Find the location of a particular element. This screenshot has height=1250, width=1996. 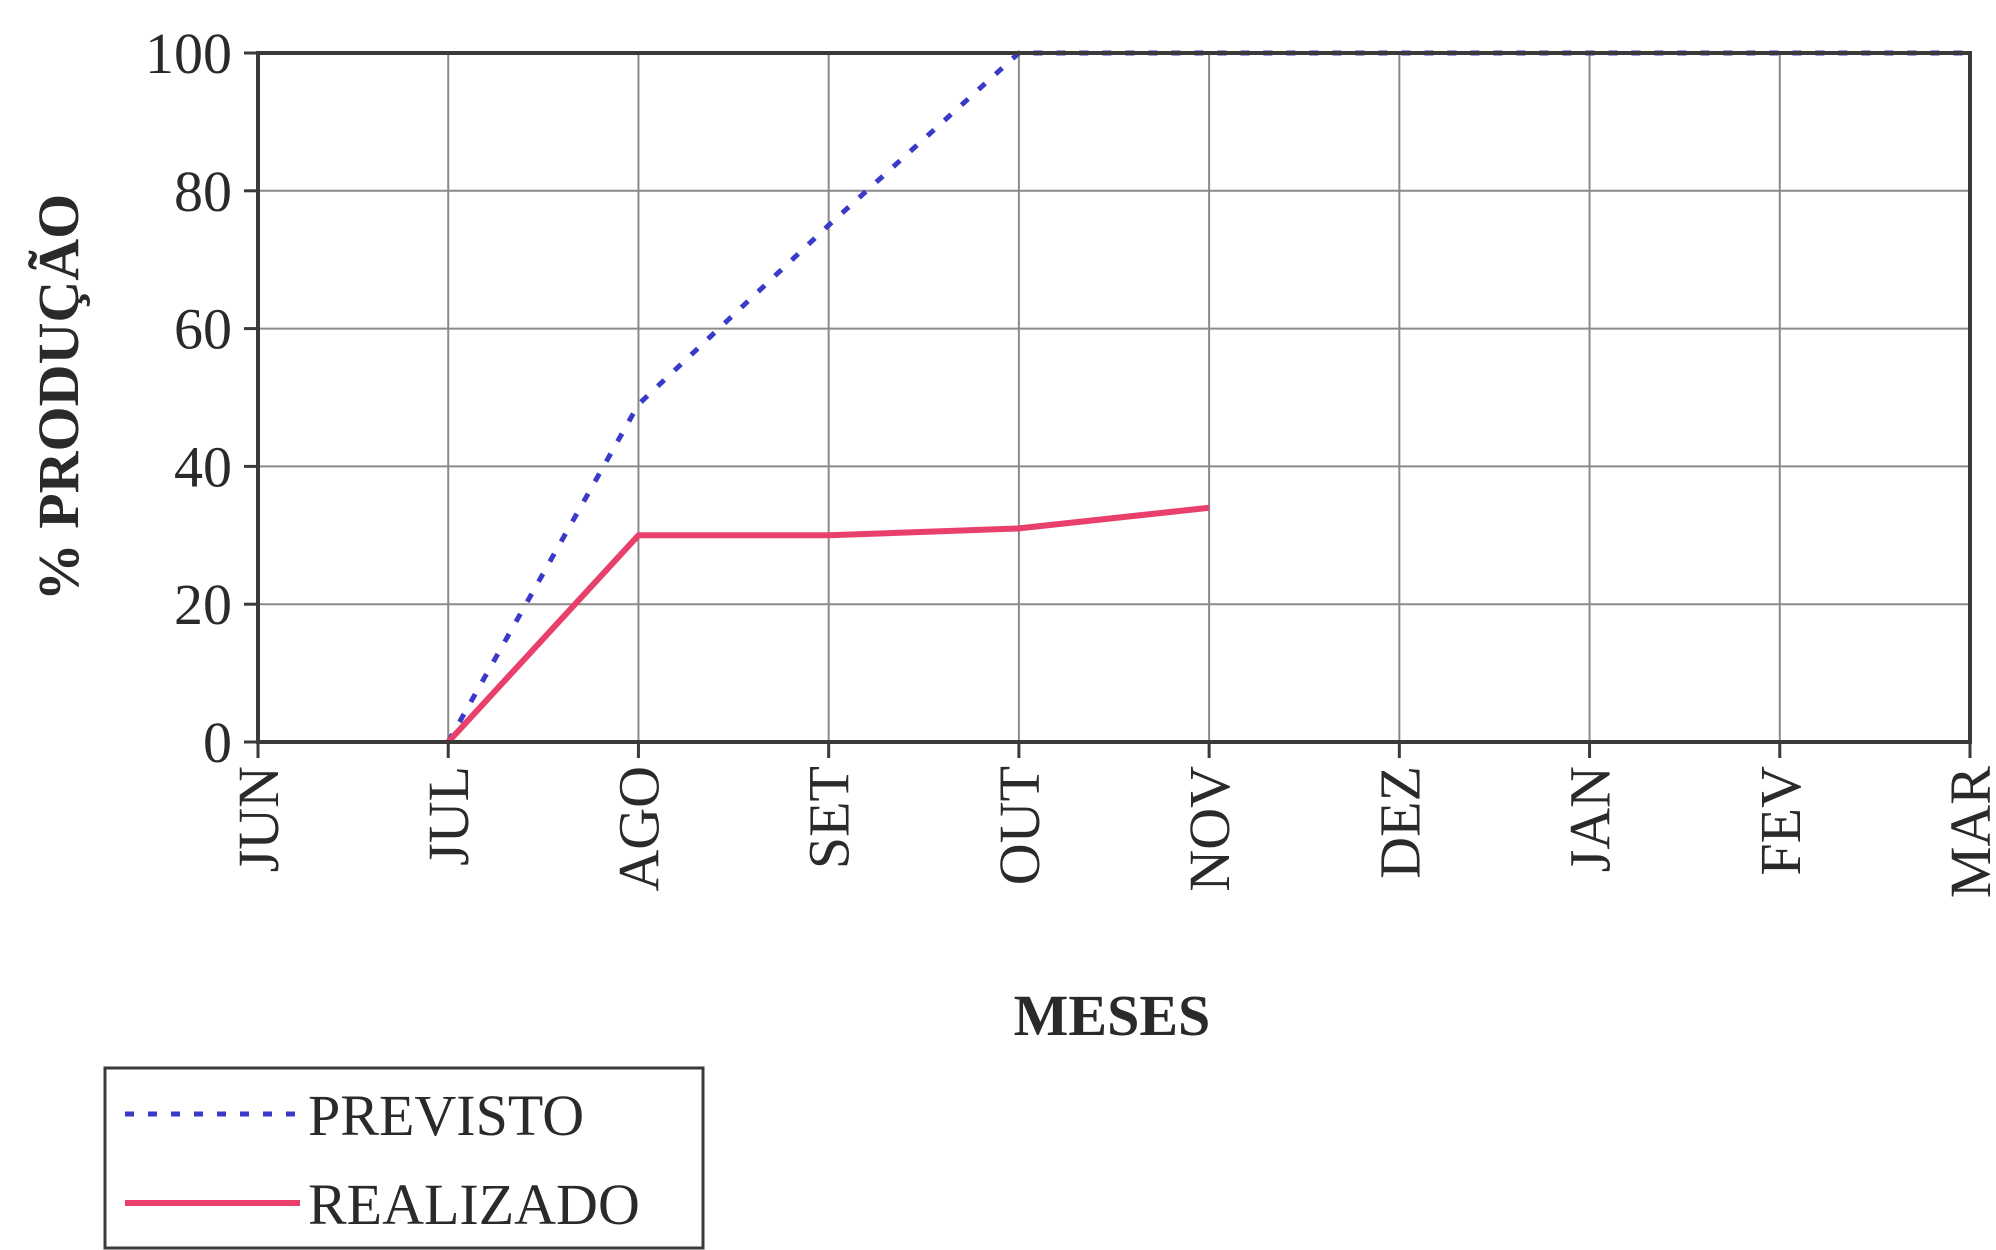

legend: PREVISTO REALIZADO is located at coordinates (404, 1158).